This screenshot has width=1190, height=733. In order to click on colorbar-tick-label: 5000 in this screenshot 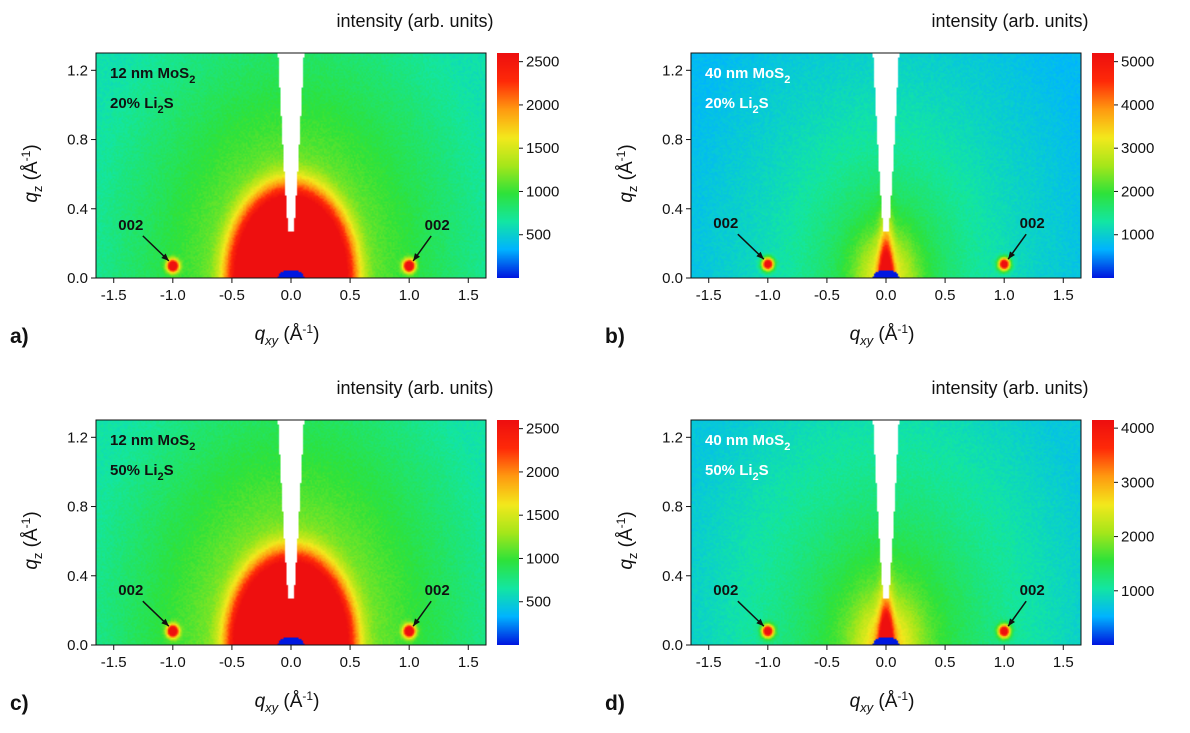, I will do `click(1137, 62)`.